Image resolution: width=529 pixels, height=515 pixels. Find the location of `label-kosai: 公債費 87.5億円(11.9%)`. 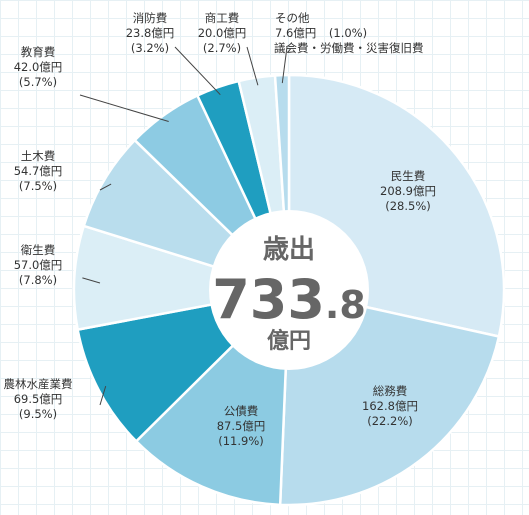

label-kosai: 公債費 87.5億円(11.9%) is located at coordinates (241, 426).